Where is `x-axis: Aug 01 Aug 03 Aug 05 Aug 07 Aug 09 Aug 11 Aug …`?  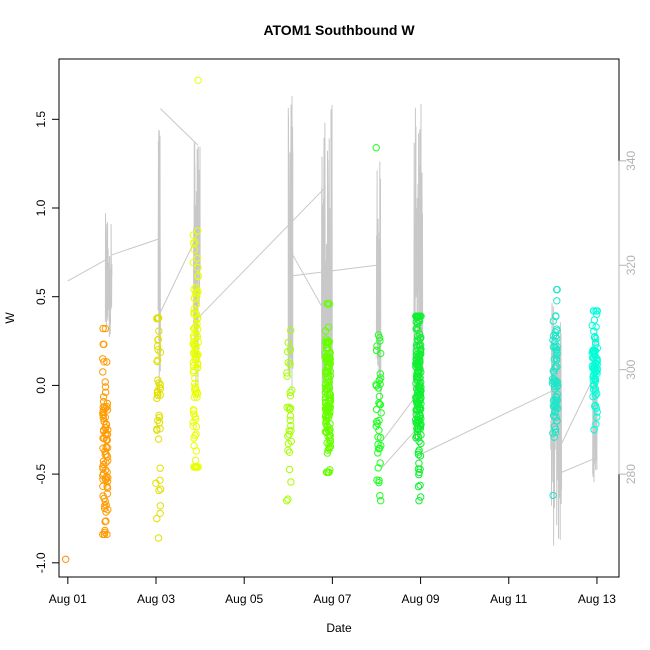 x-axis: Aug 01 Aug 03 Aug 05 Aug 07 Aug 09 Aug 11 Aug … is located at coordinates (332, 591).